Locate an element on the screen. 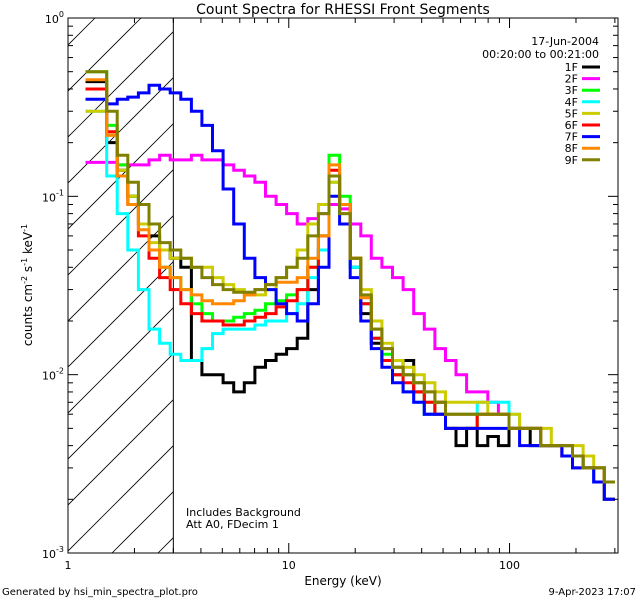  y-tick-label: 10⁻² is located at coordinates (53, 375).